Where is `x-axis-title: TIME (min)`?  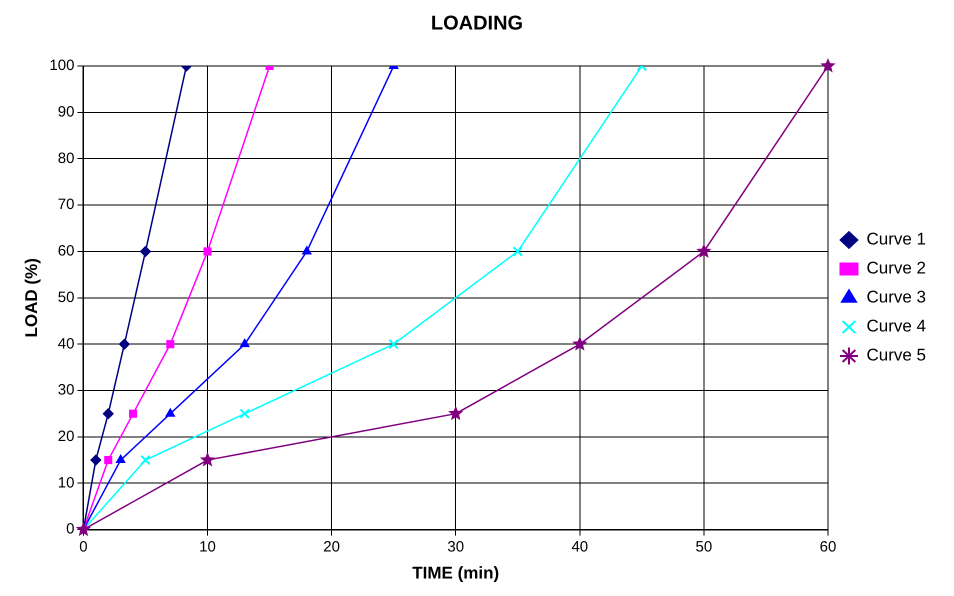
x-axis-title: TIME (min) is located at coordinates (456, 572).